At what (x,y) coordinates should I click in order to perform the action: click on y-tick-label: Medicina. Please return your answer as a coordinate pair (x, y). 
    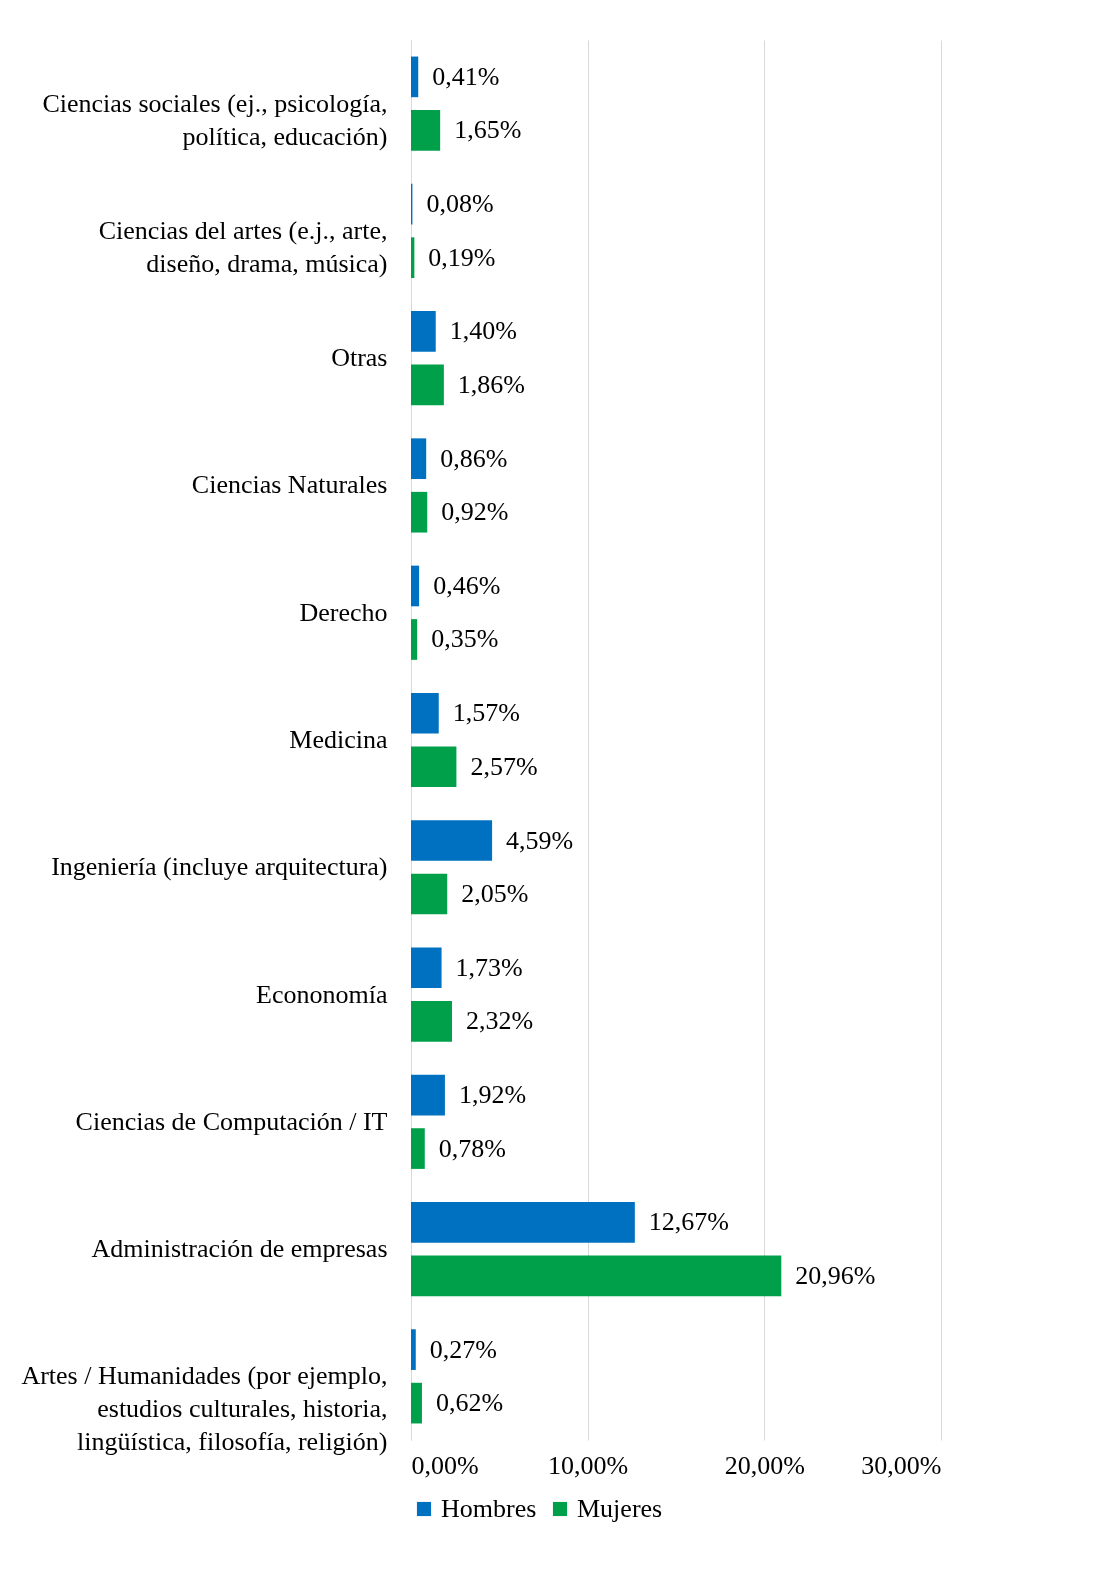
    Looking at the image, I should click on (338, 739).